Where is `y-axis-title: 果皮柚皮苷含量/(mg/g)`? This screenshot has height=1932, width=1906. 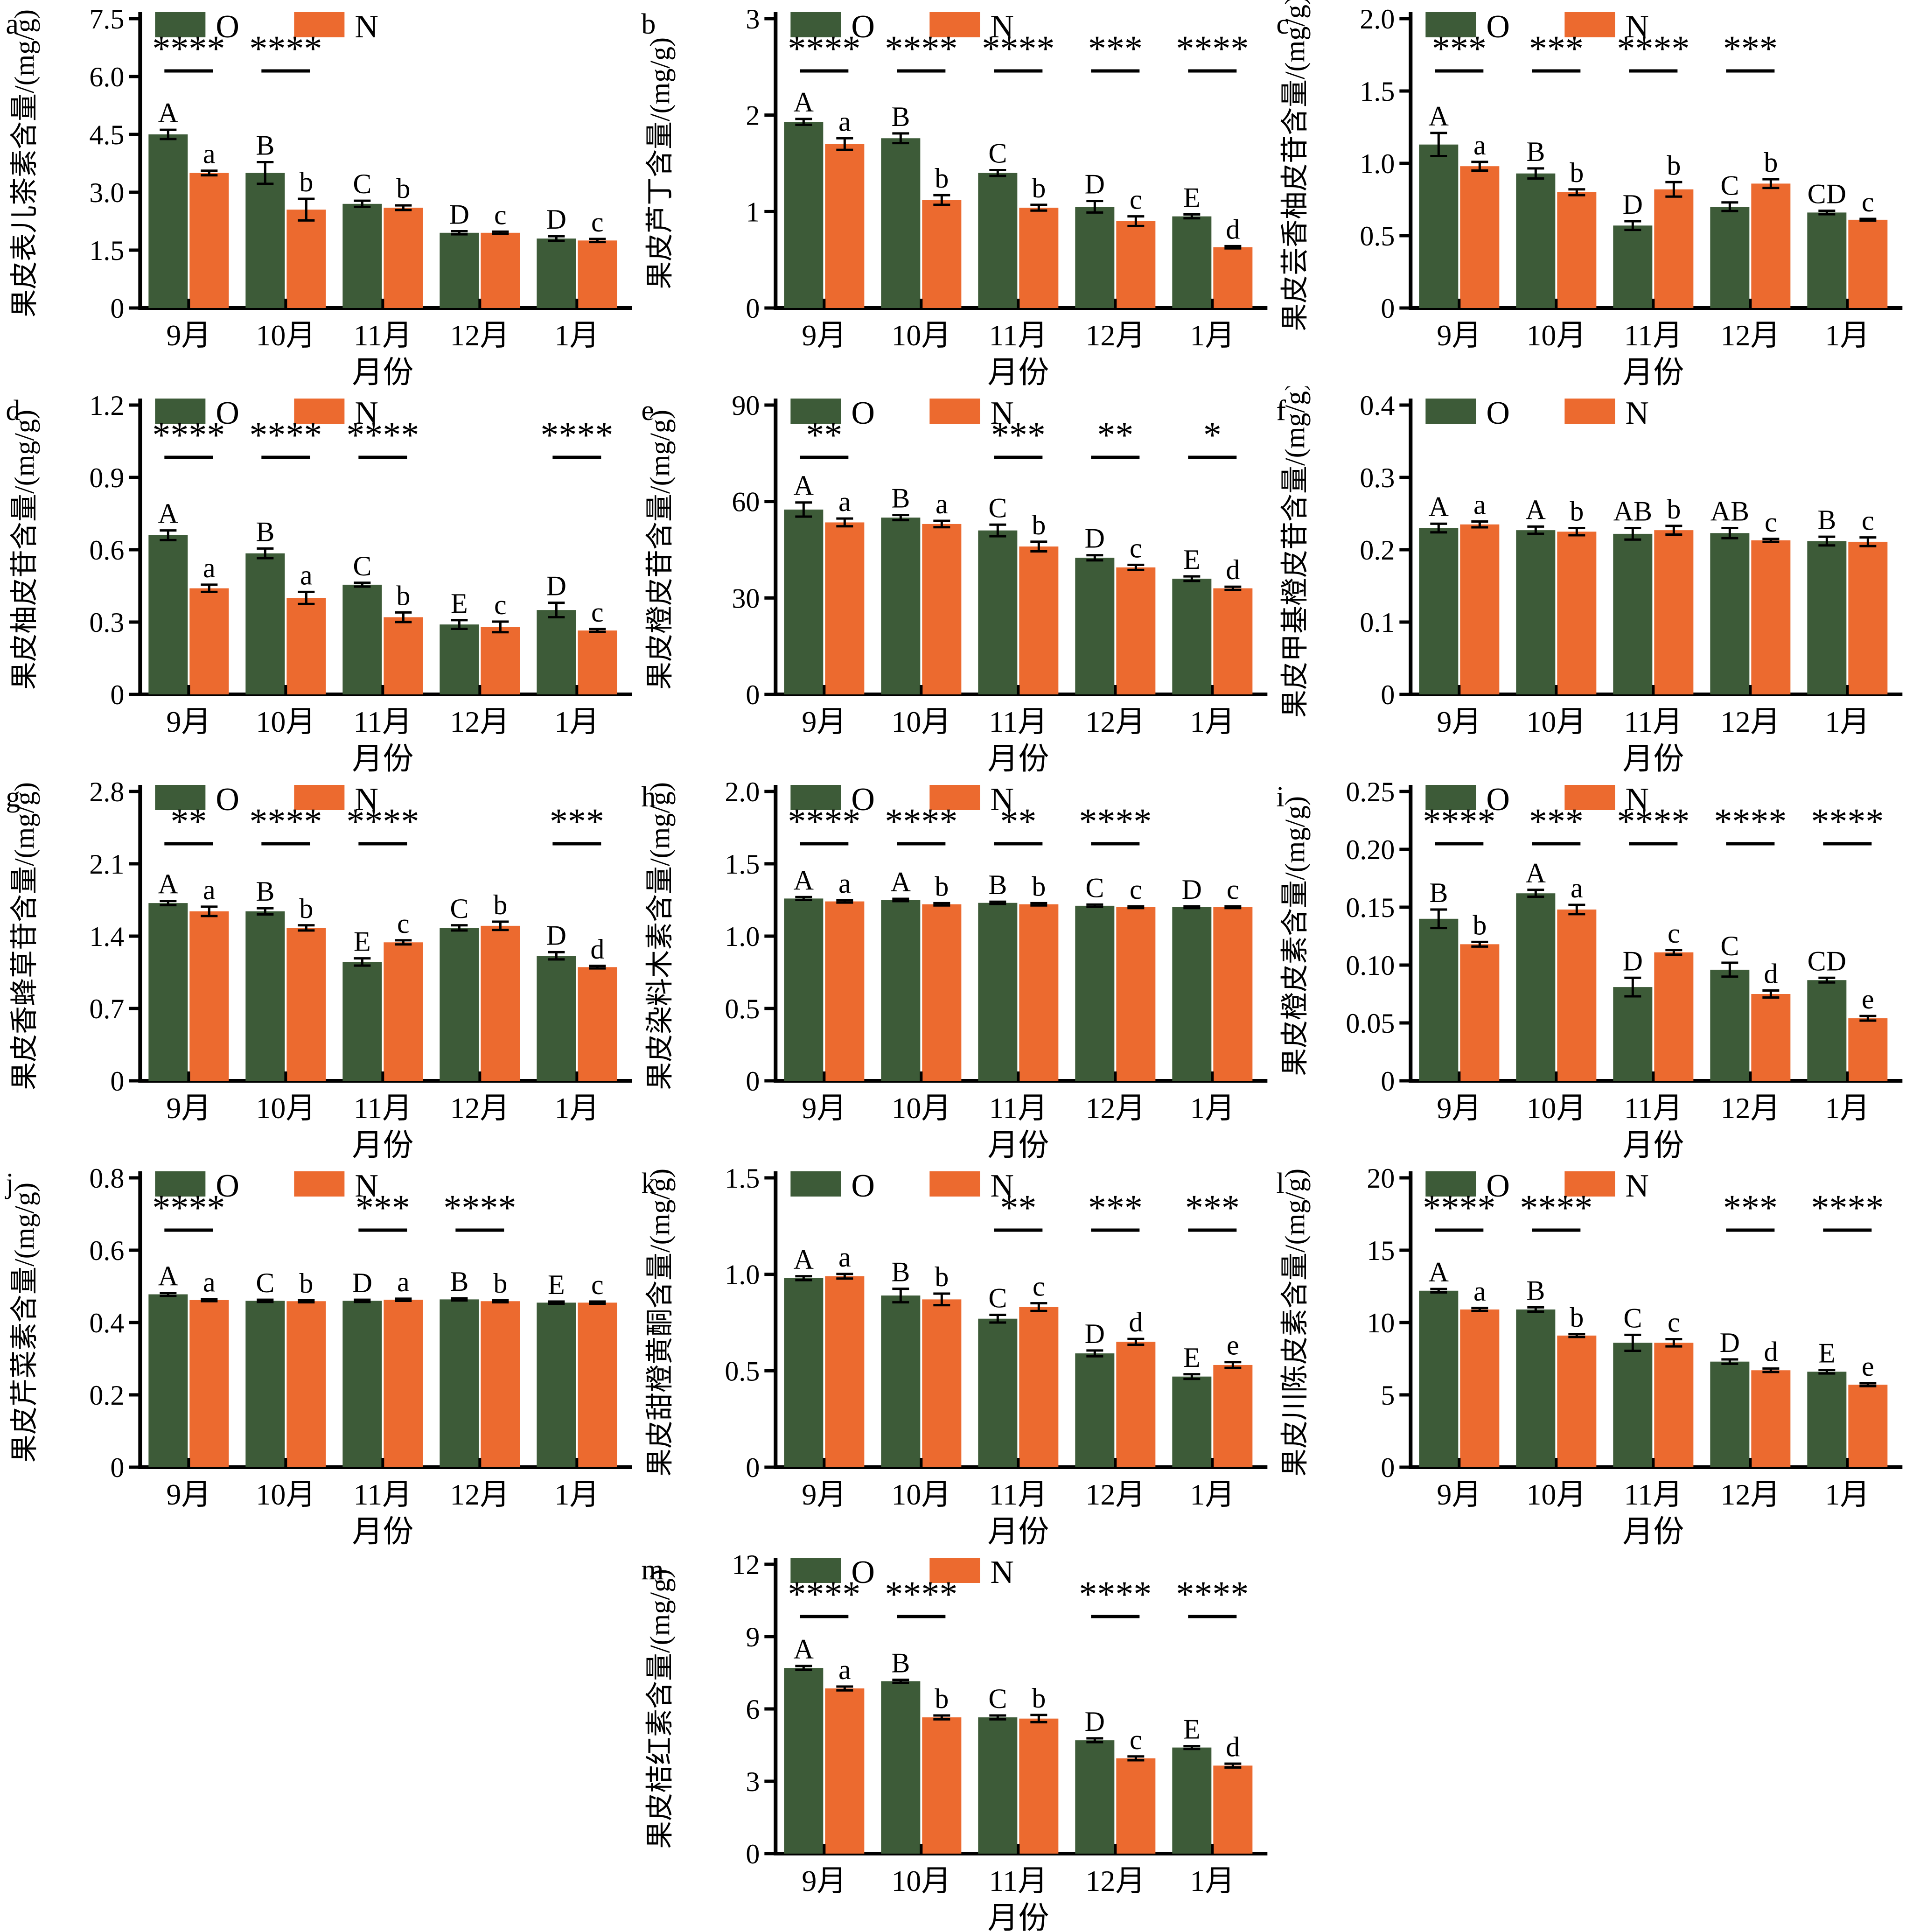 y-axis-title: 果皮柚皮苷含量/(mg/g) is located at coordinates (24, 550).